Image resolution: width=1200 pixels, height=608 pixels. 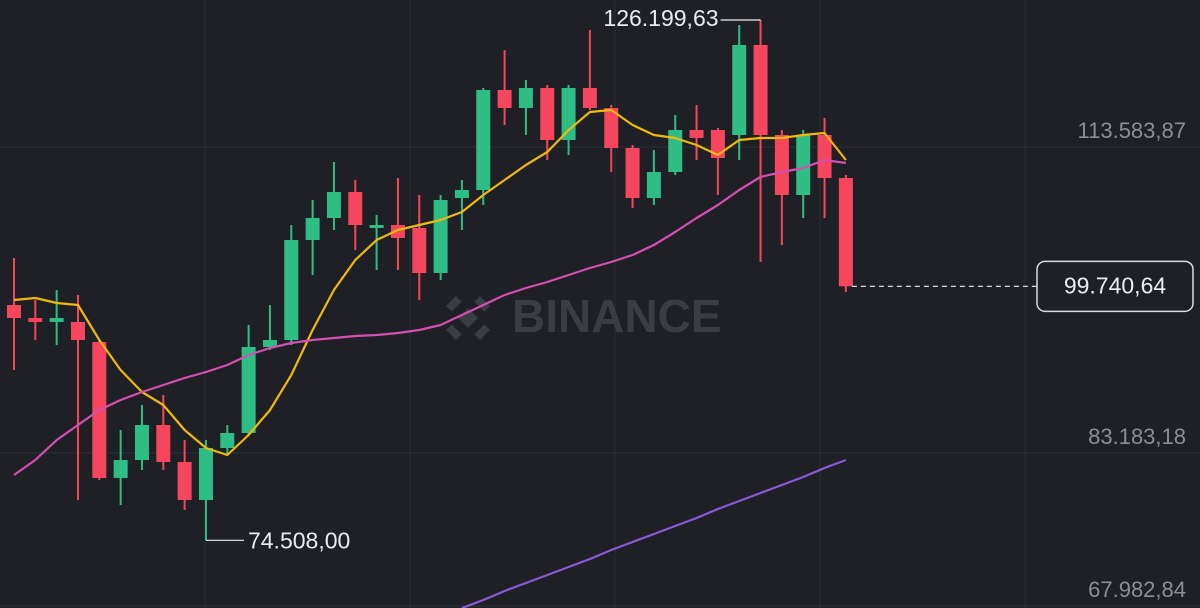 What do you see at coordinates (1132, 130) in the screenshot?
I see `y-tick-label: 113.583,87` at bounding box center [1132, 130].